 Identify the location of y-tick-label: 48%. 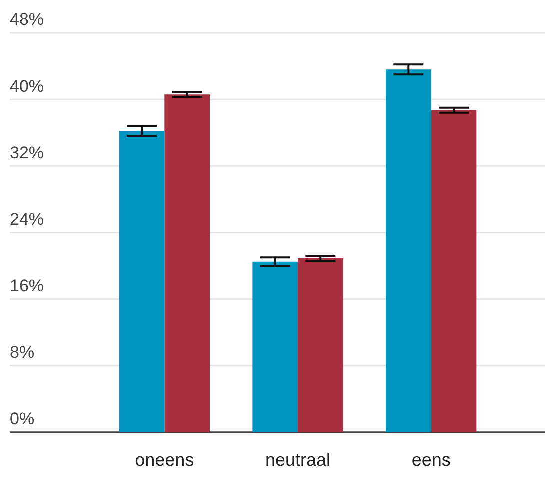
(27, 20).